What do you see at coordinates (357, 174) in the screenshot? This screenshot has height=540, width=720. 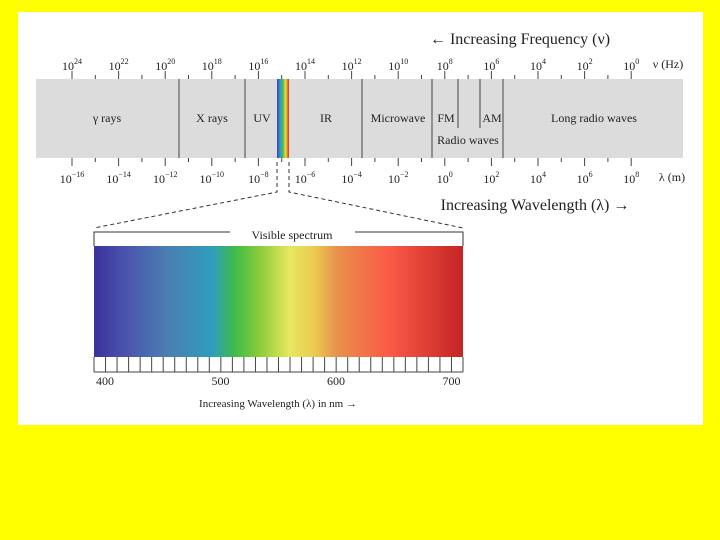 I see `tick-exponent: −4` at bounding box center [357, 174].